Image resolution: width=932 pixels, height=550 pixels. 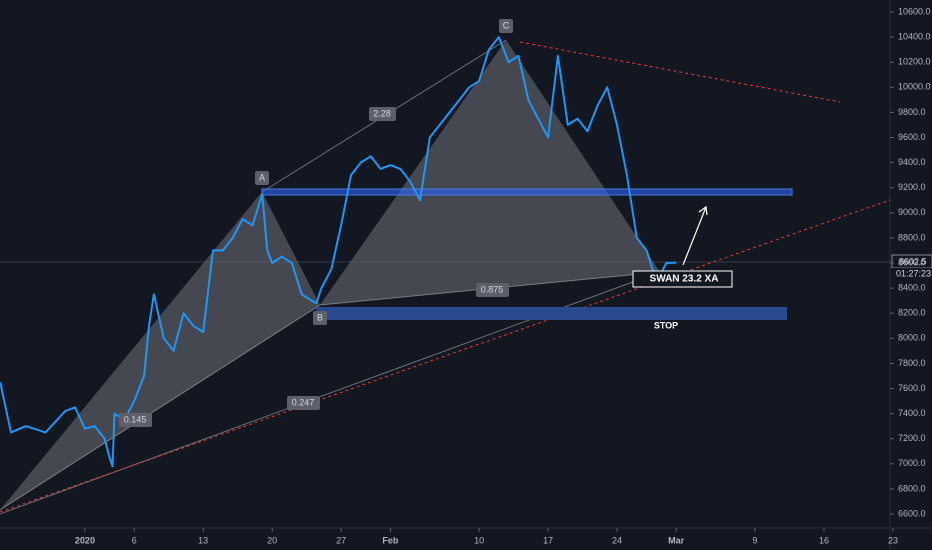 What do you see at coordinates (390, 540) in the screenshot?
I see `x-tick-label: Feb` at bounding box center [390, 540].